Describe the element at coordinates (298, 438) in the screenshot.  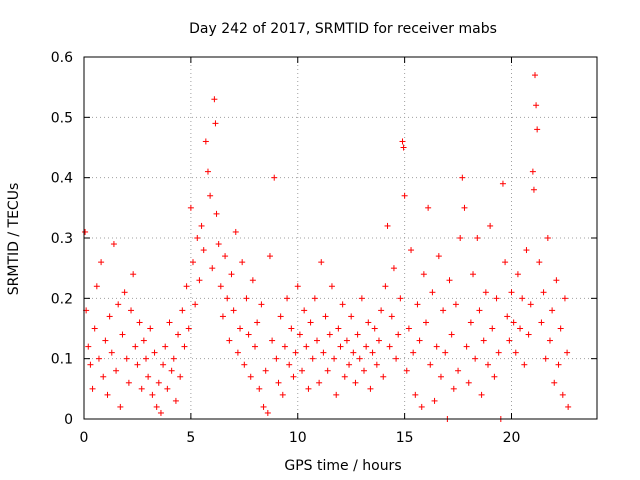
I see `x-tick-label: 10` at that location.